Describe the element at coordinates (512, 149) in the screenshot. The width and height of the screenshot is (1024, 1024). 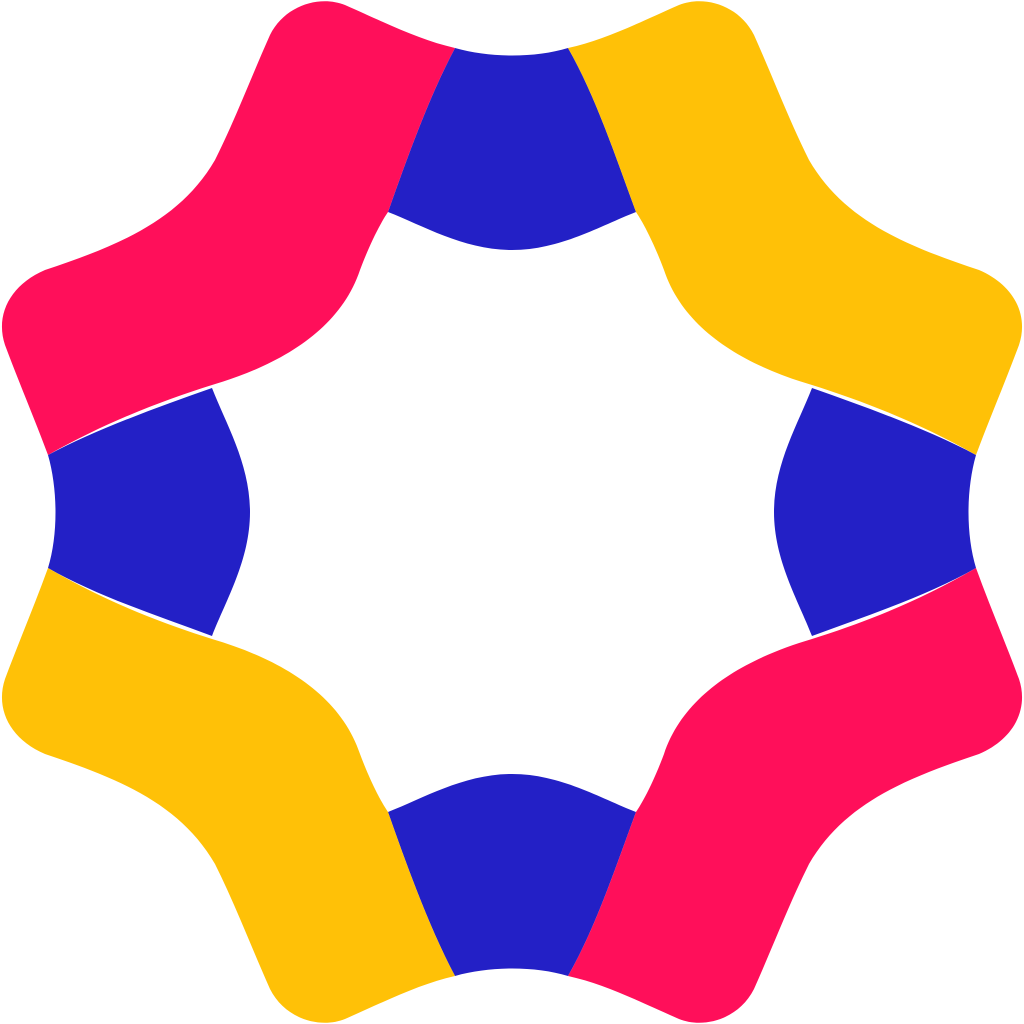
I see `segment-top` at that location.